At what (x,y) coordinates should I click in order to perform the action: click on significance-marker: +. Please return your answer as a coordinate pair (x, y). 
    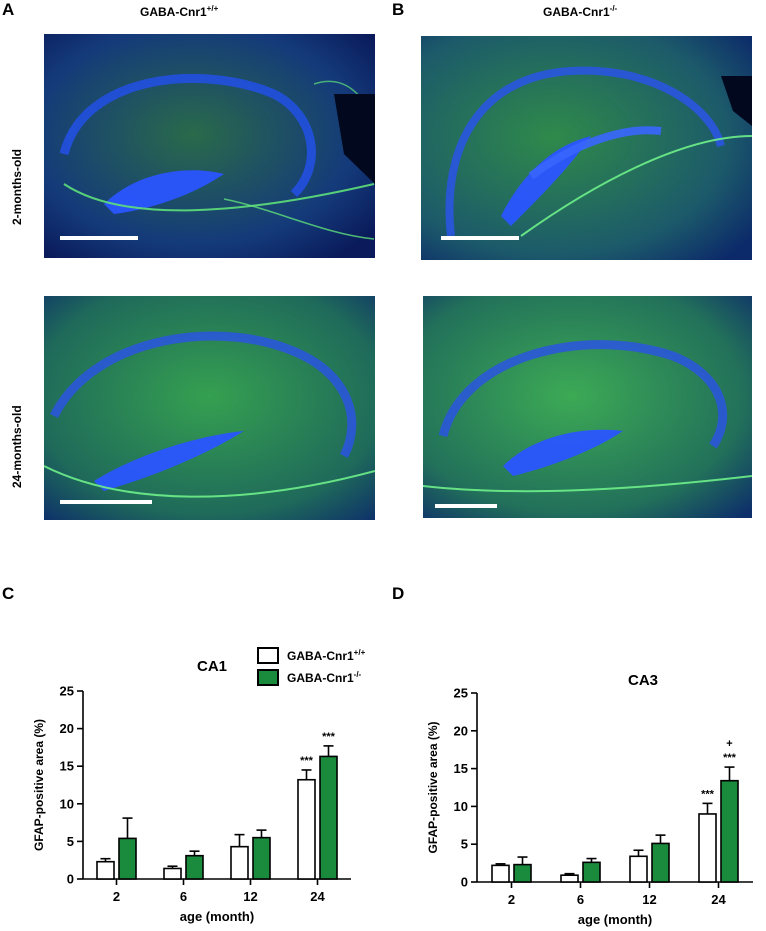
    Looking at the image, I should click on (729, 744).